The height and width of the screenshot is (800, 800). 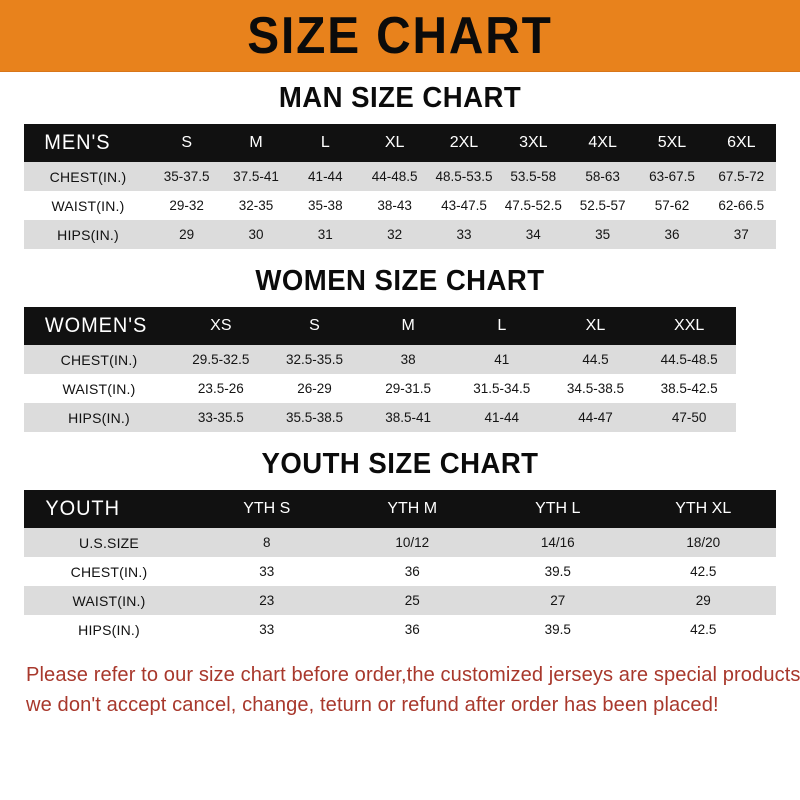 I want to click on measure-value: 67.5-72, so click(x=741, y=176).